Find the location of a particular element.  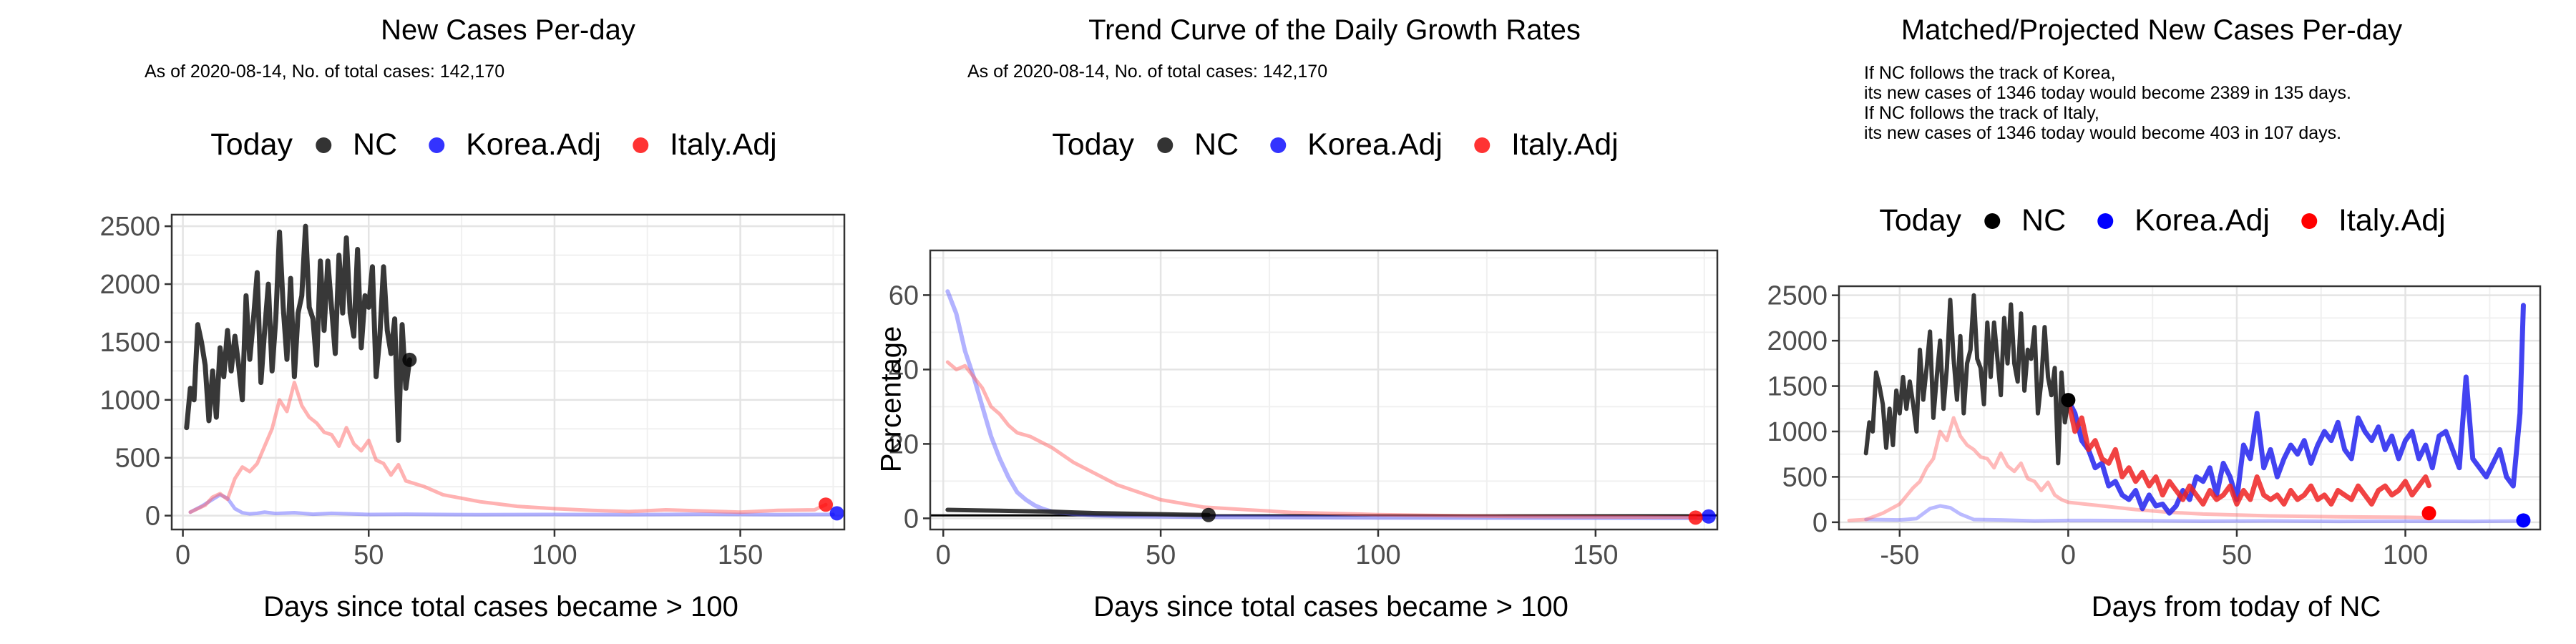

x-tick-label: -50 is located at coordinates (1899, 555).